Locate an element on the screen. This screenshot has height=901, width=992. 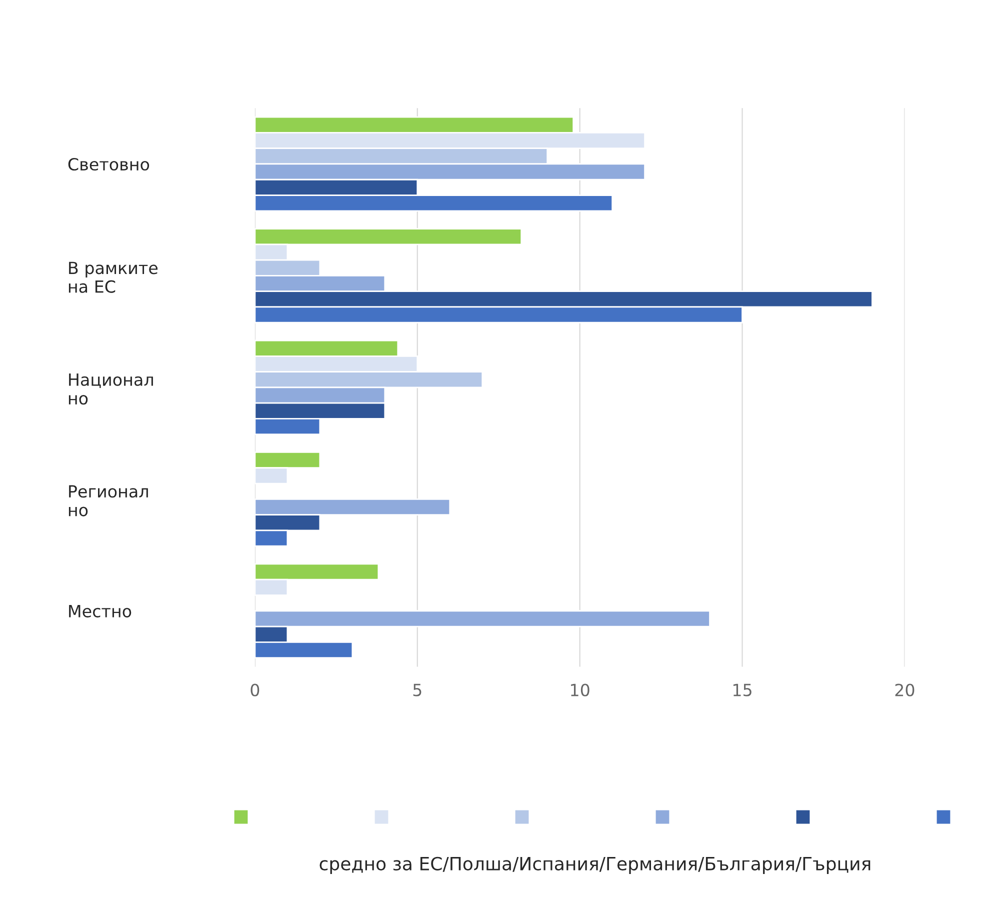
x-tick-label: 10 is located at coordinates (580, 690).